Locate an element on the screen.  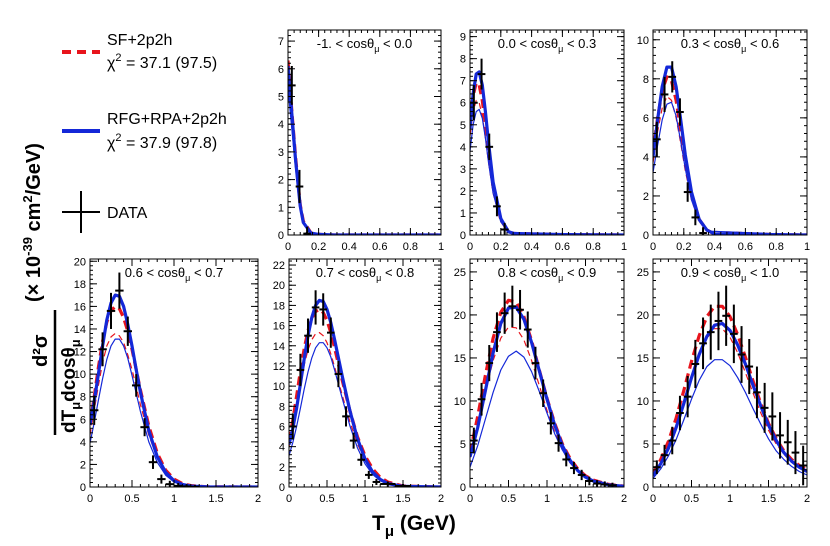
legend-rfg-chi-value: = 37.9 (97.8) is located at coordinates (170, 143).